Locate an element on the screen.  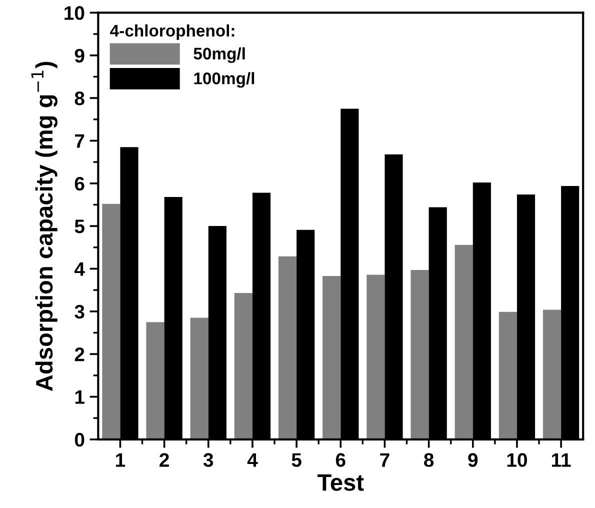
y-axis-title: Adsorption capacity (mg g$^{−1}$) is located at coordinates (44, 226).